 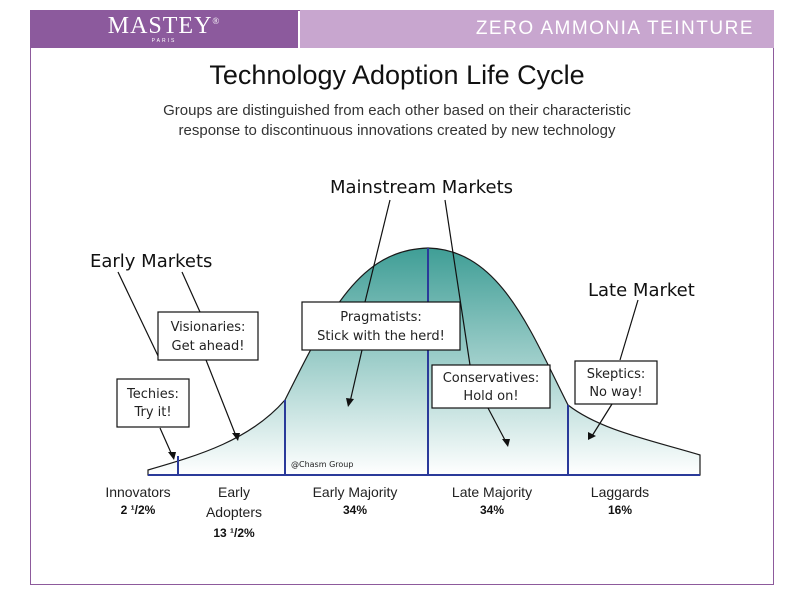 I want to click on brand-trademark: ®, so click(x=216, y=21).